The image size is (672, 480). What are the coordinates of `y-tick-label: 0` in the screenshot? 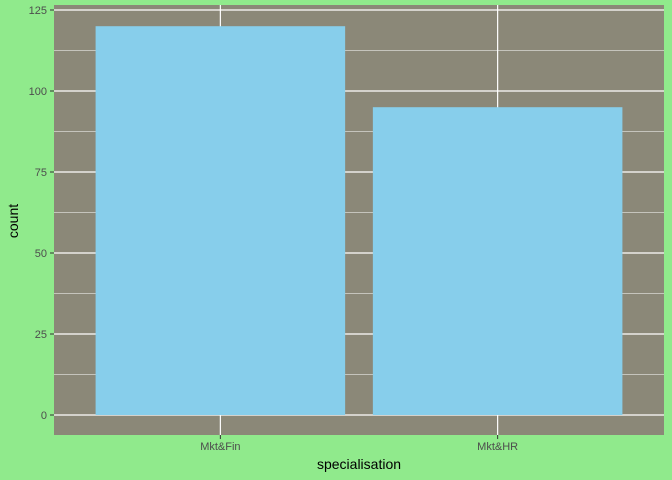 It's located at (44, 416).